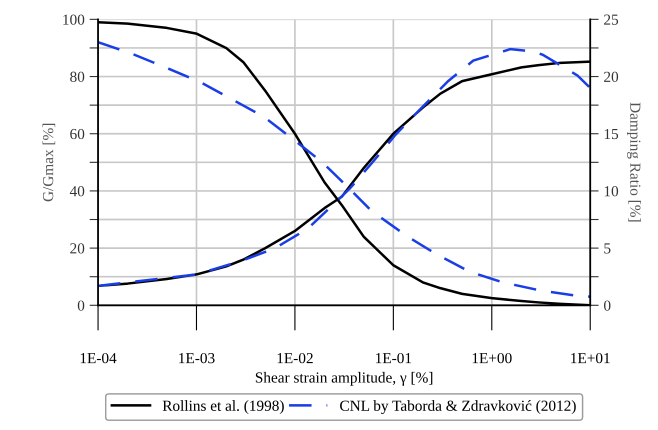 Image resolution: width=658 pixels, height=430 pixels. I want to click on y2-tick-label: 0, so click(607, 305).